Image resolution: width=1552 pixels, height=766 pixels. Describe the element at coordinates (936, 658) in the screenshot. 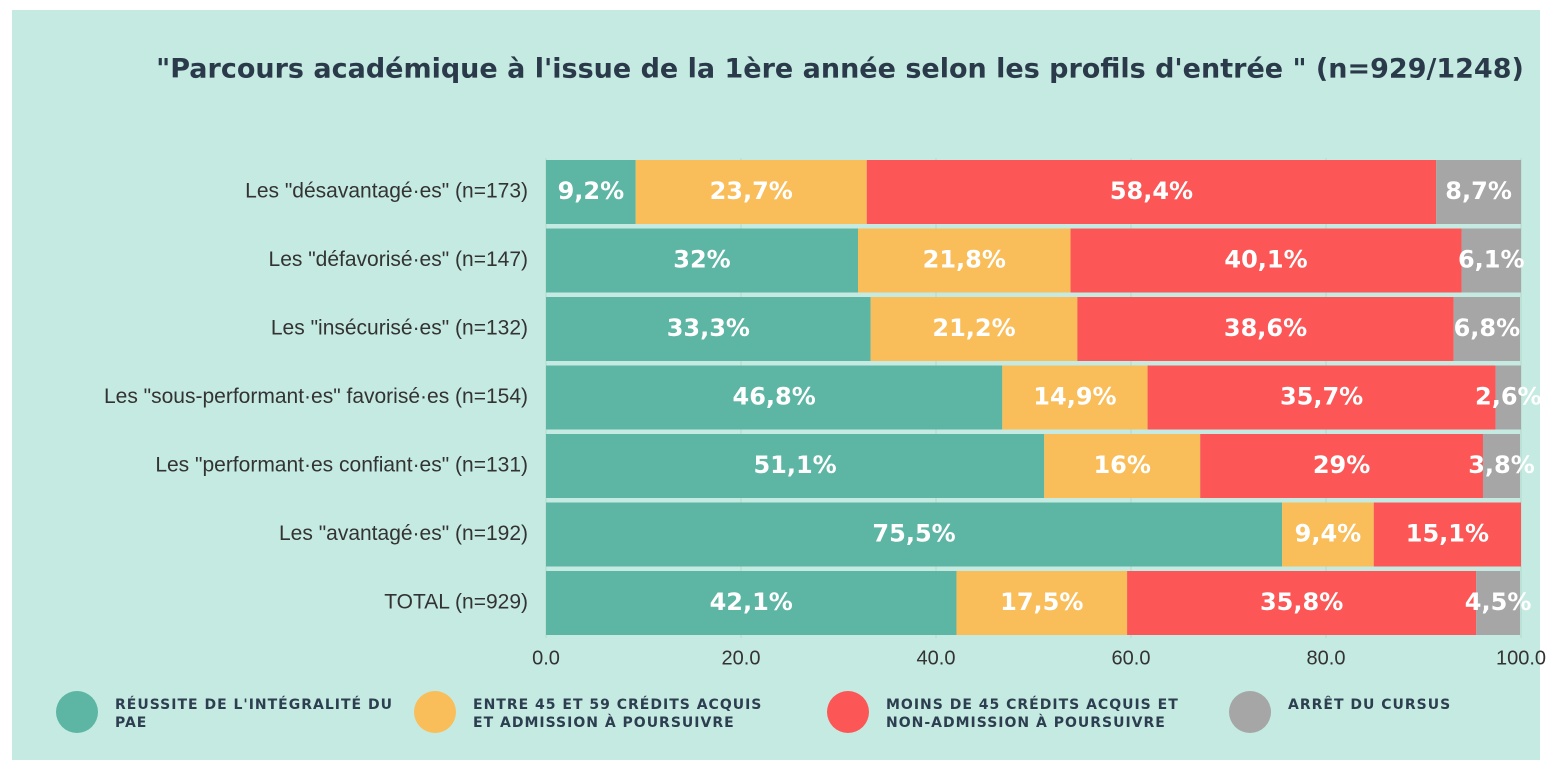

I see `x-tick-label: 40.0` at that location.